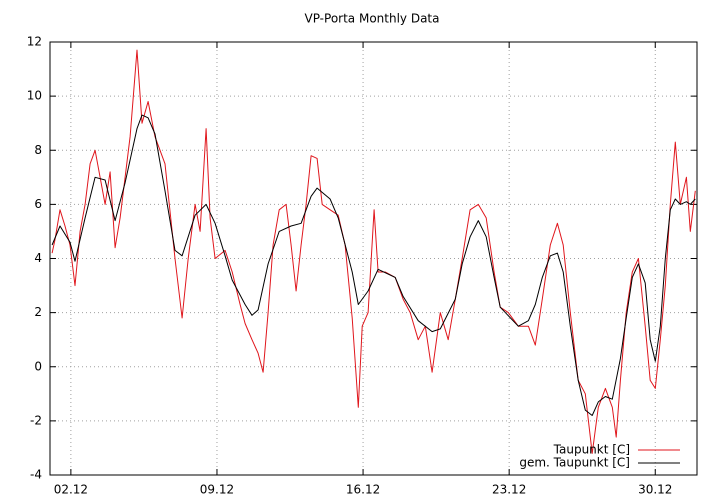 The width and height of the screenshot is (720, 504). Describe the element at coordinates (38, 150) in the screenshot. I see `y-tick-label: 8` at that location.